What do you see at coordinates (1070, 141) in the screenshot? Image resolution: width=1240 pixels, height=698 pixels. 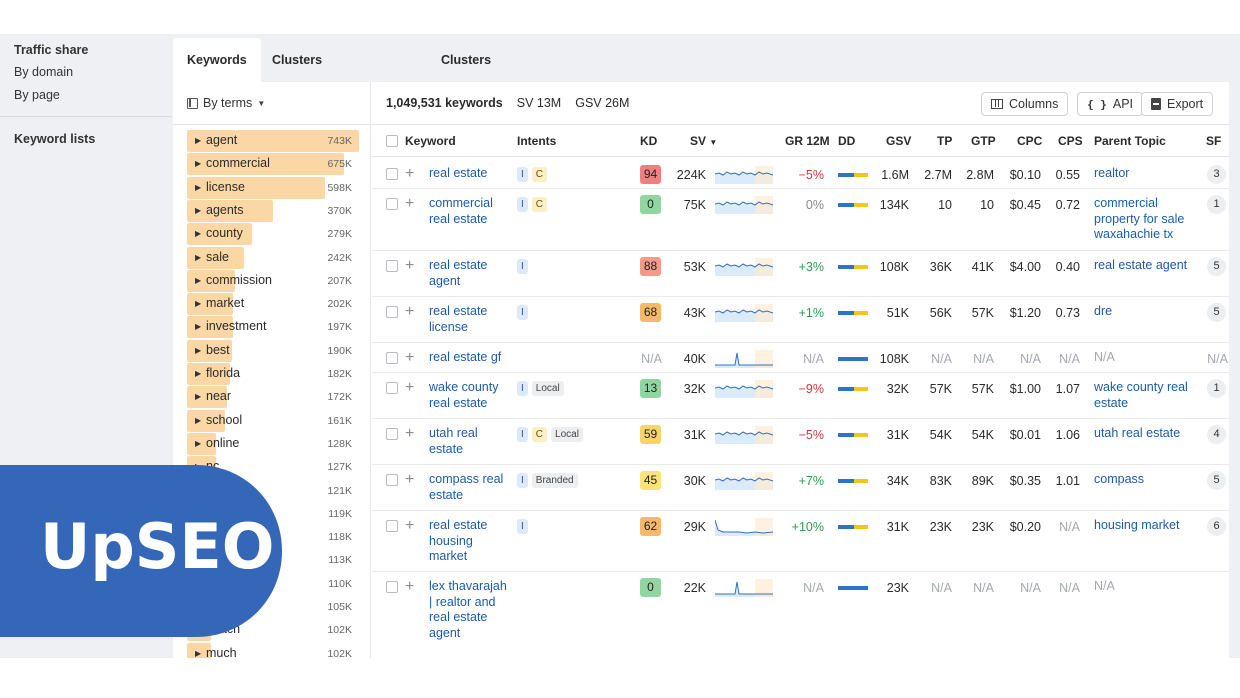 I see `col-cps: CPS` at bounding box center [1070, 141].